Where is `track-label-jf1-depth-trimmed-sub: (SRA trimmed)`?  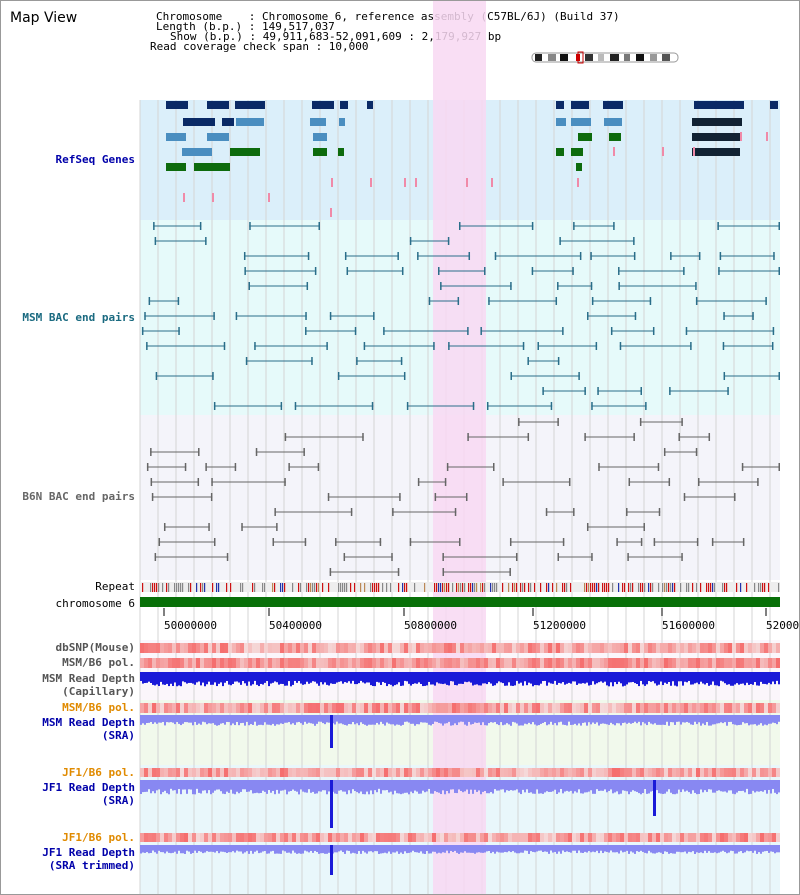
track-label-jf1-depth-trimmed-sub: (SRA trimmed) is located at coordinates (91, 865).